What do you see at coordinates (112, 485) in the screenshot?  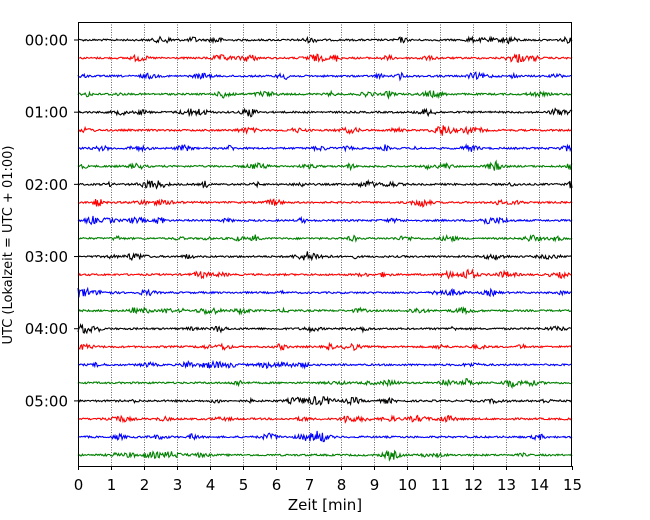 I see `x-tick-label: 1` at bounding box center [112, 485].